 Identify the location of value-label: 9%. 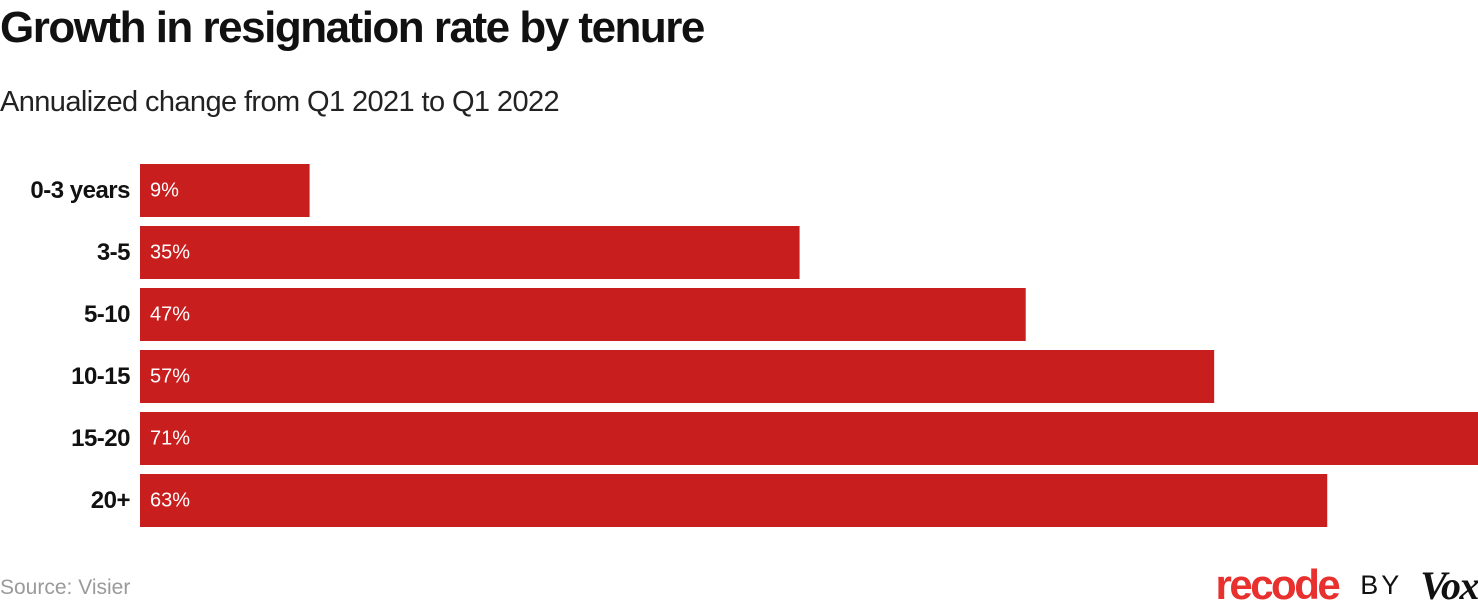
(164, 191).